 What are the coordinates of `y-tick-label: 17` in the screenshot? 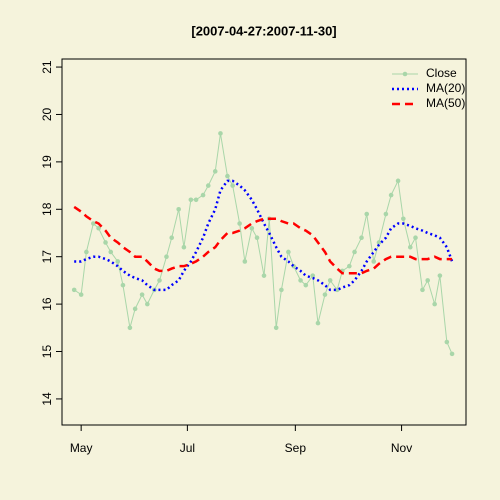 It's located at (47, 257).